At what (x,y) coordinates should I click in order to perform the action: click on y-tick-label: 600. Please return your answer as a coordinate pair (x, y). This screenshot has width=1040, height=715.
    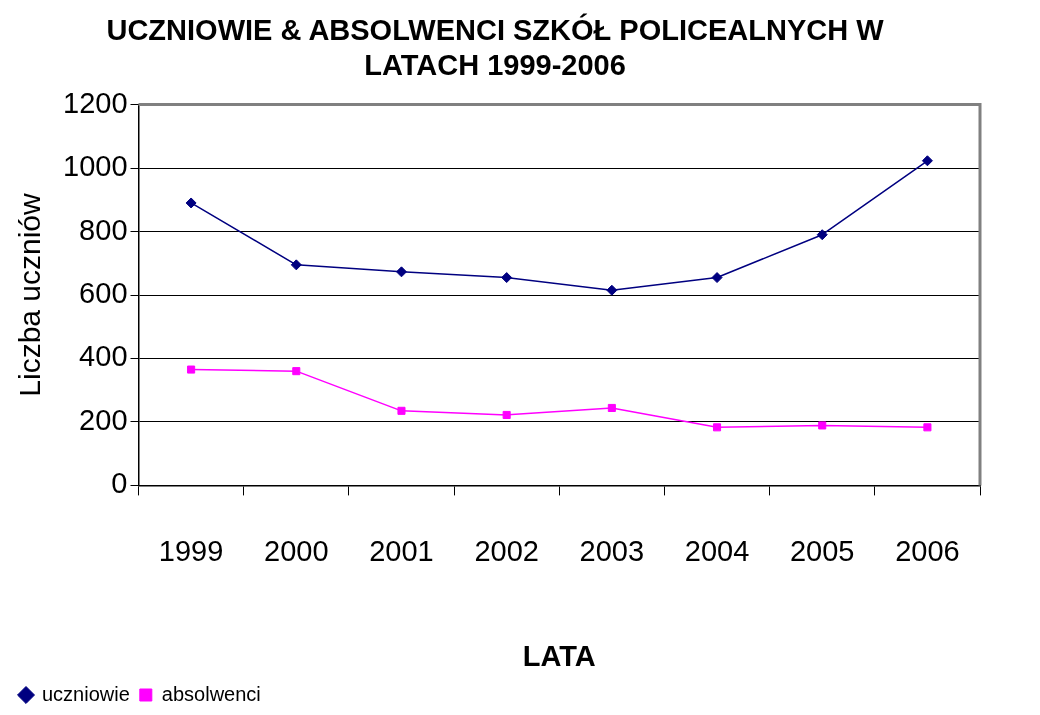
    Looking at the image, I should click on (103, 293).